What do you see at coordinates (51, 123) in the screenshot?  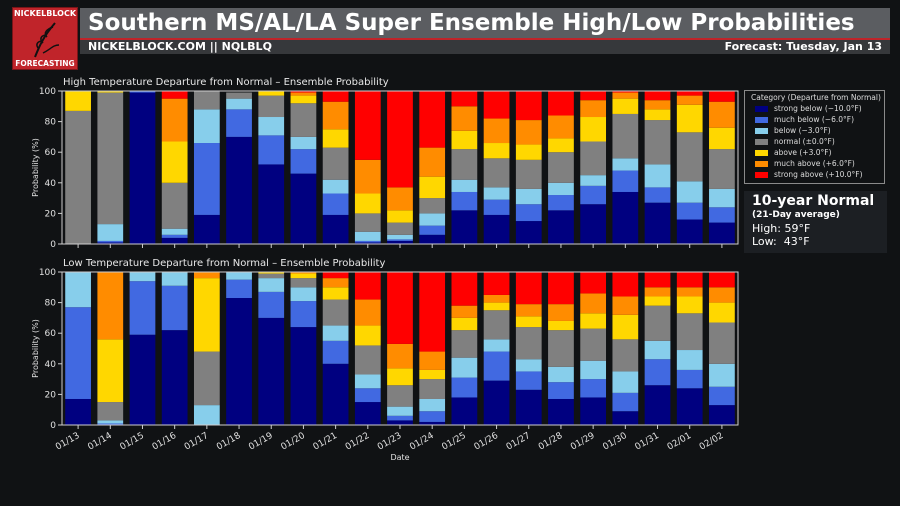 I see `y-tick-label: 80` at bounding box center [51, 123].